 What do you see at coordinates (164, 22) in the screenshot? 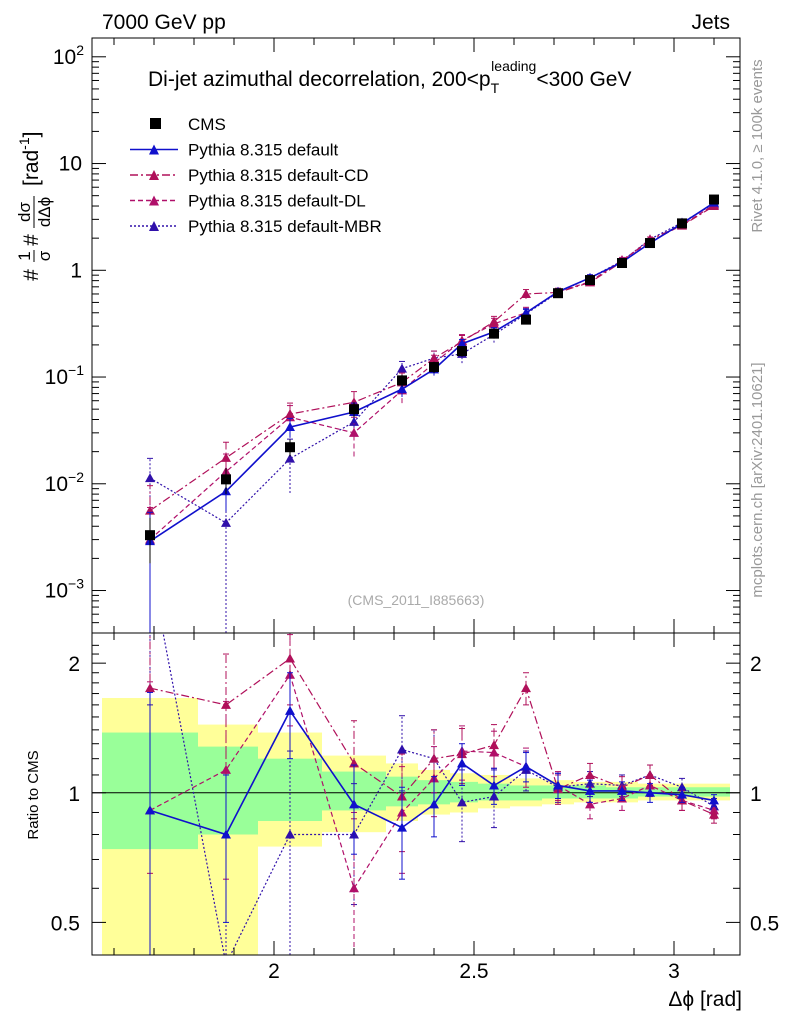
I see `energy-label: 7000 GeV pp` at bounding box center [164, 22].